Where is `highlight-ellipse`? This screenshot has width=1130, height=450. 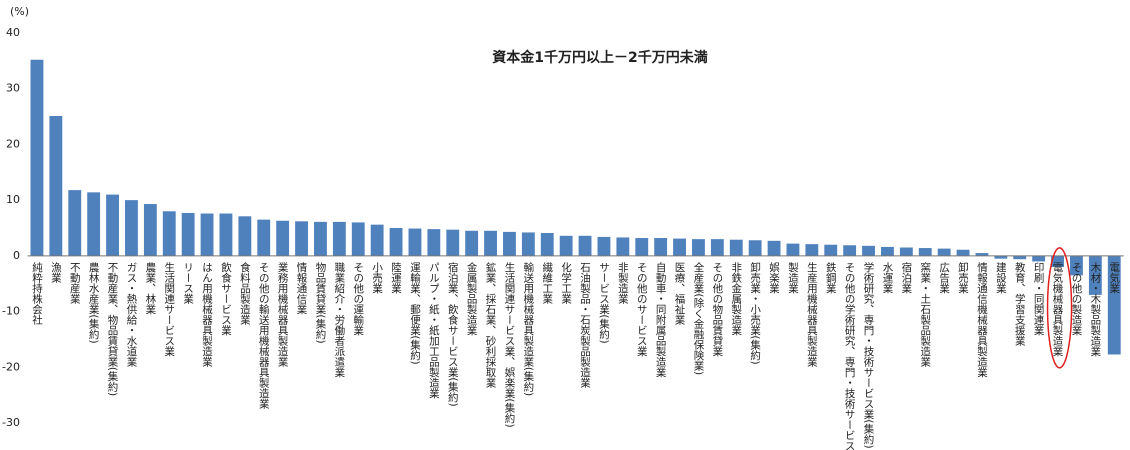
highlight-ellipse is located at coordinates (1059, 308).